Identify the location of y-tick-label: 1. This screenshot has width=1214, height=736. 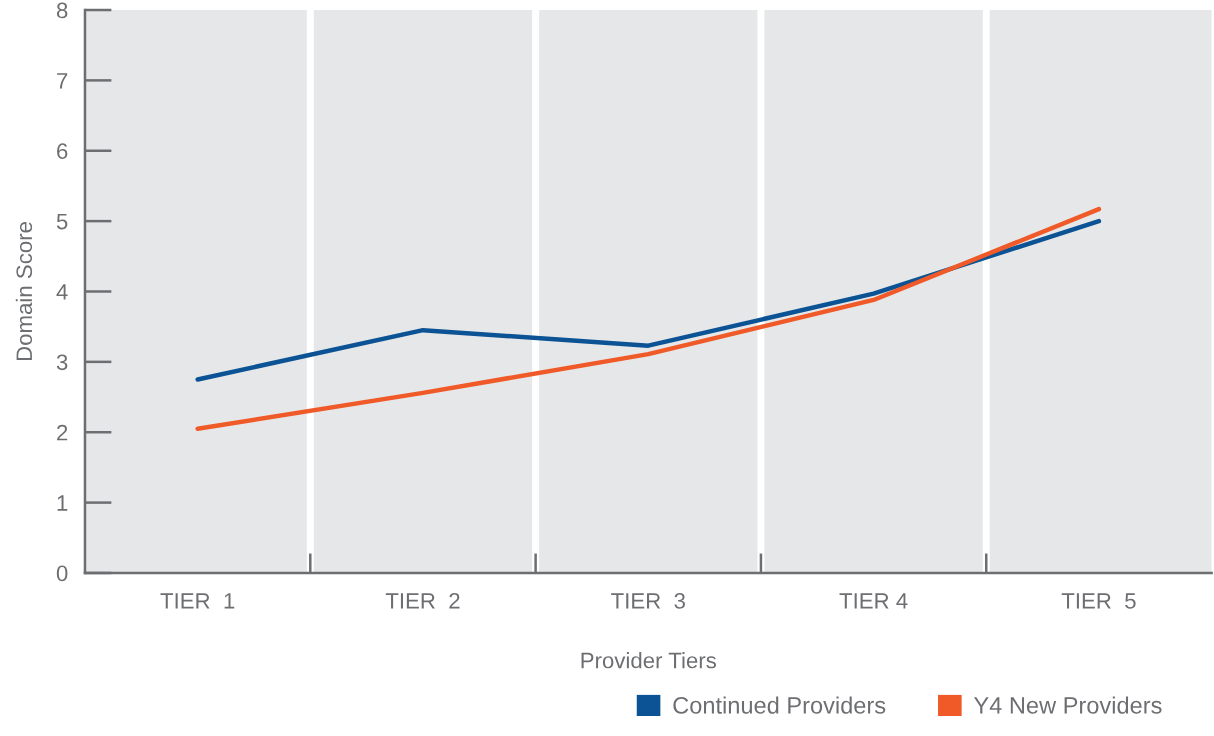
(62, 503).